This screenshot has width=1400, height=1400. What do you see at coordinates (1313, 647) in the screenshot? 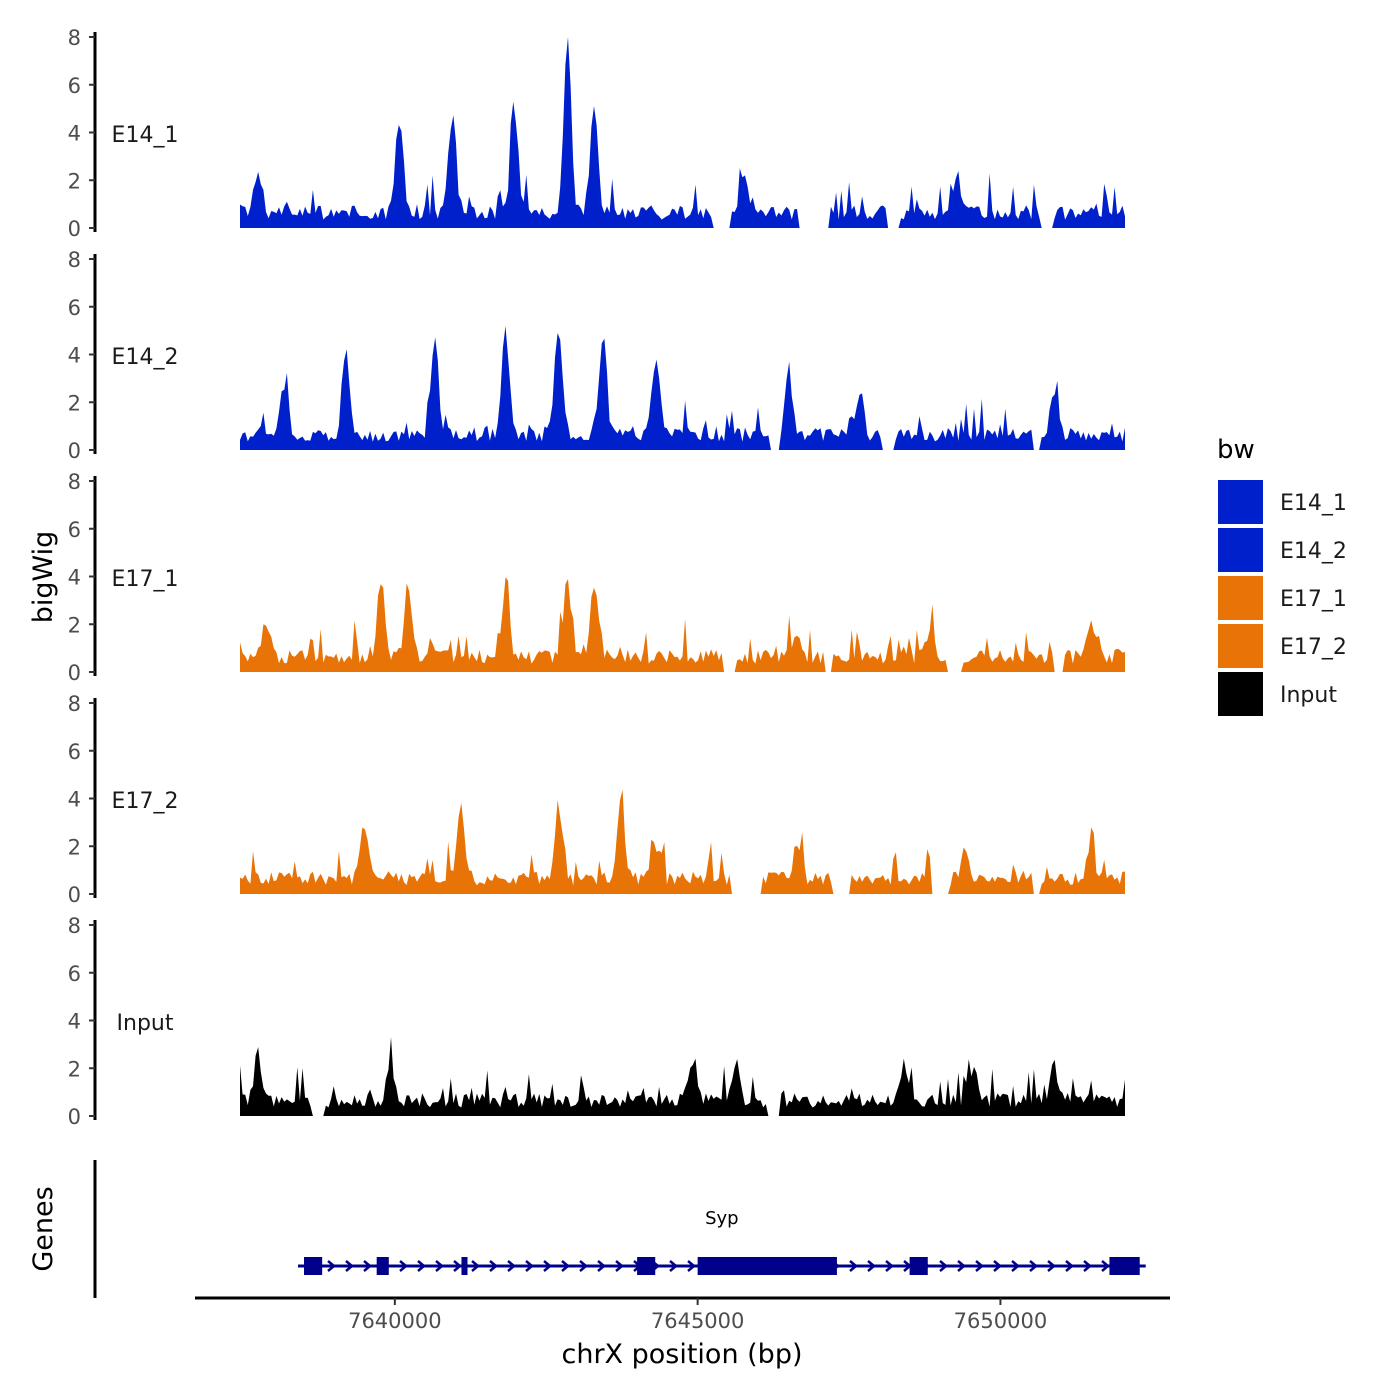
I see `legend-label-E17_2: E17_2` at bounding box center [1313, 647].